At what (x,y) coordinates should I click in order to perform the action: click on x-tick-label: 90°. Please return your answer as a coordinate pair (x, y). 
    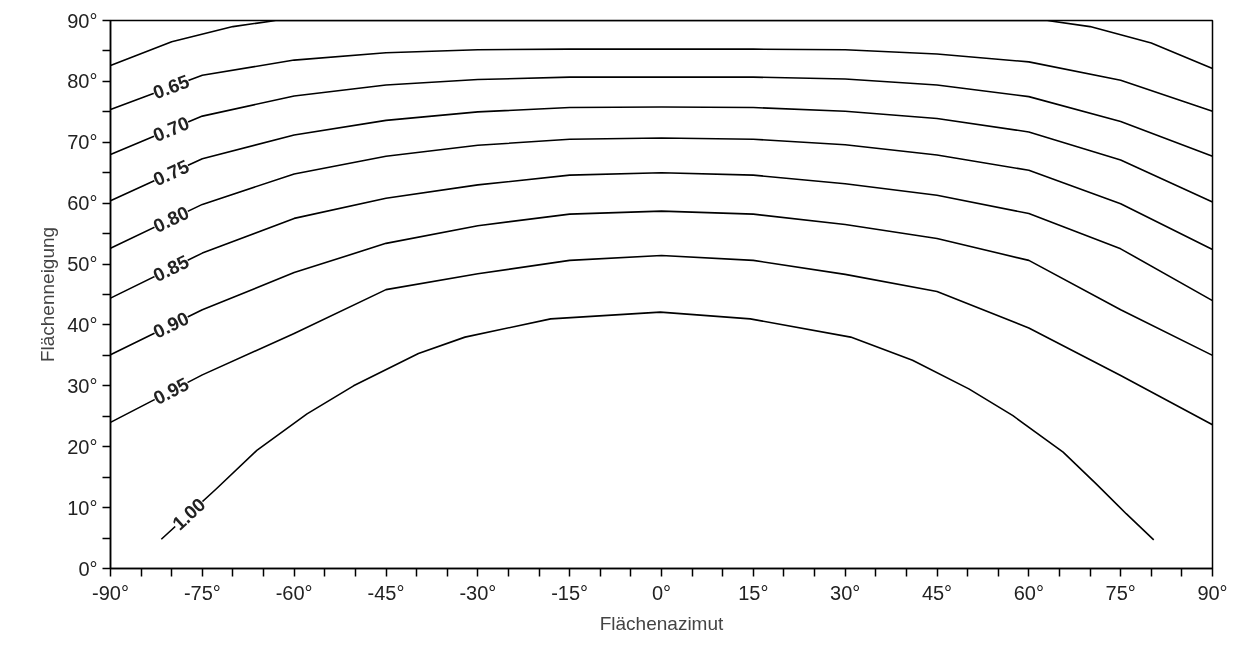
    Looking at the image, I should click on (1212, 592).